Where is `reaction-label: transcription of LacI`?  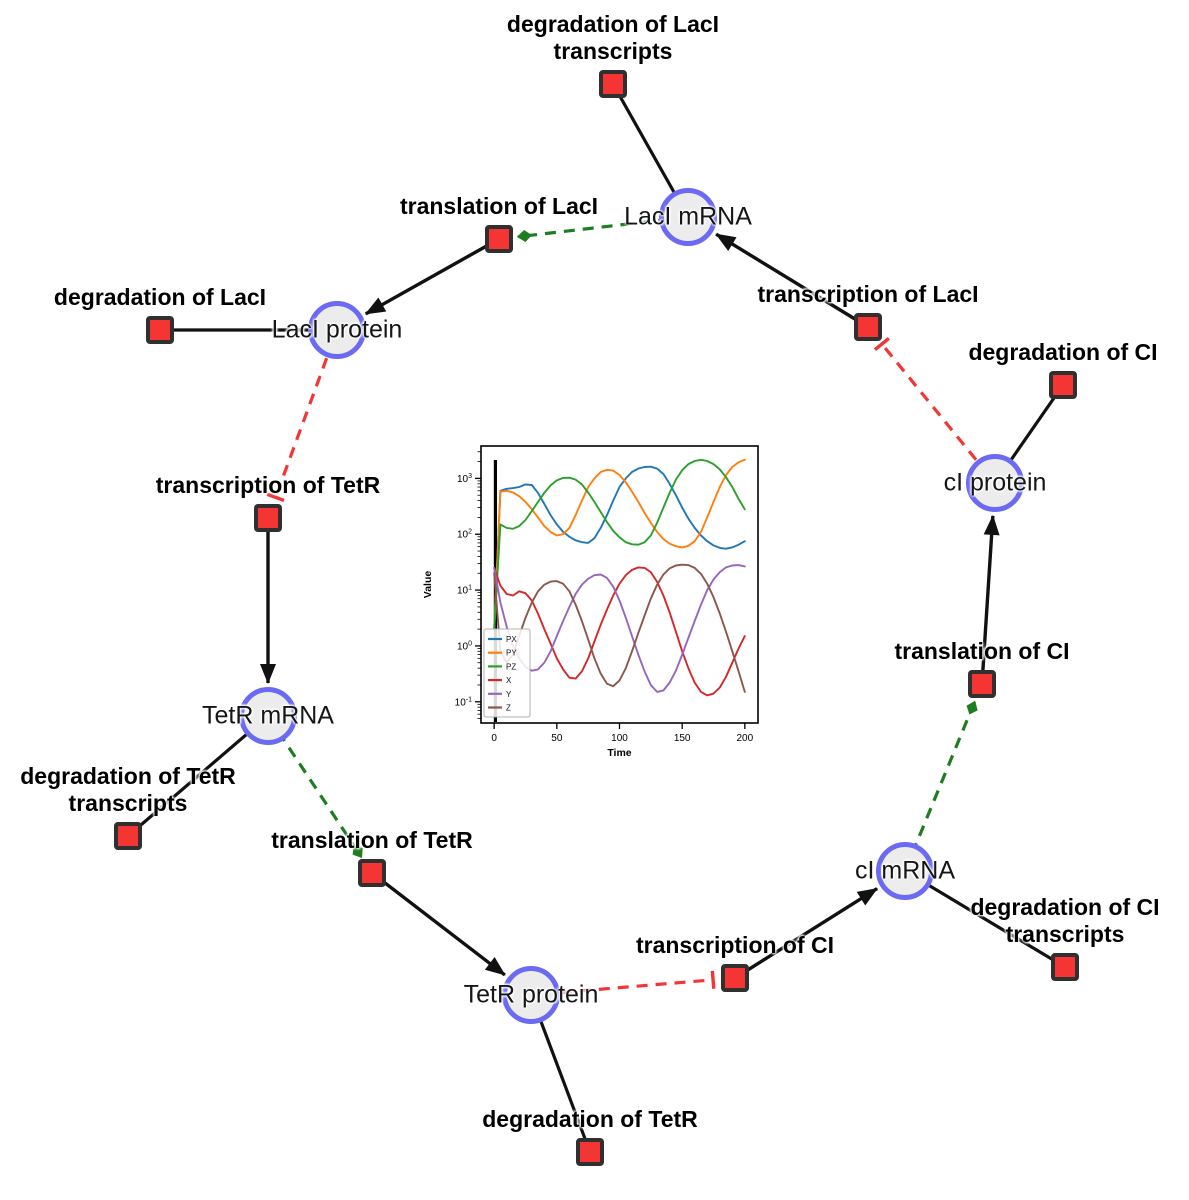 reaction-label: transcription of LacI is located at coordinates (867, 294).